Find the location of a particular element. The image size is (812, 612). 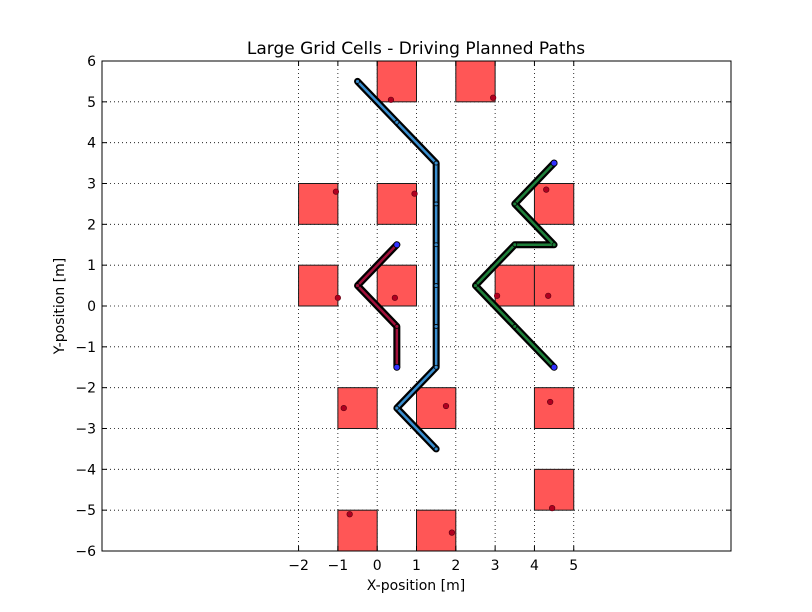

y-tick-label: −6 is located at coordinates (85, 552).